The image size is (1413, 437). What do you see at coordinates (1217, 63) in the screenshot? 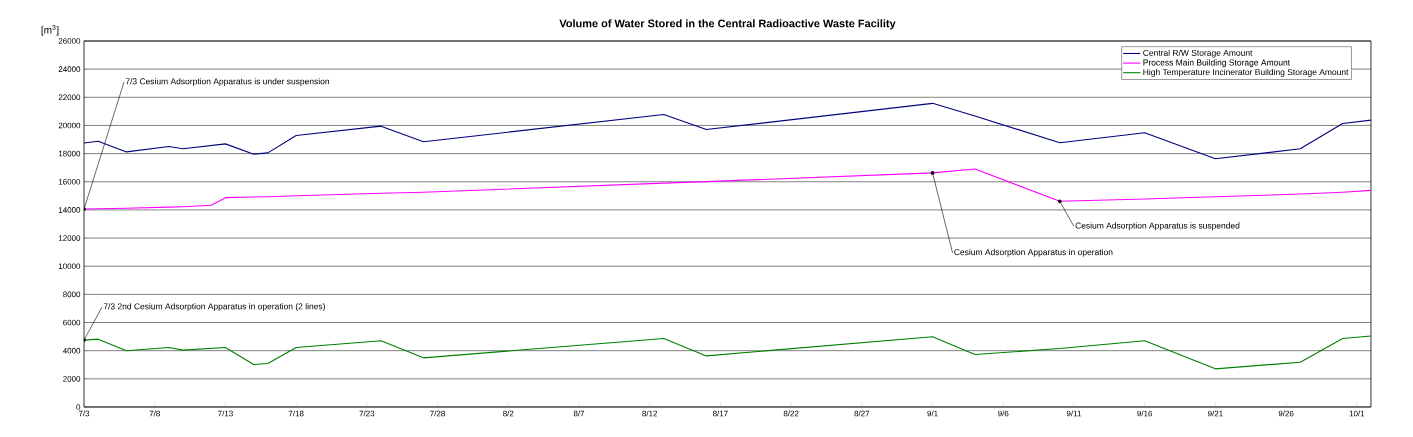
I see `legend-label: Process Main Building Storage Amount` at bounding box center [1217, 63].